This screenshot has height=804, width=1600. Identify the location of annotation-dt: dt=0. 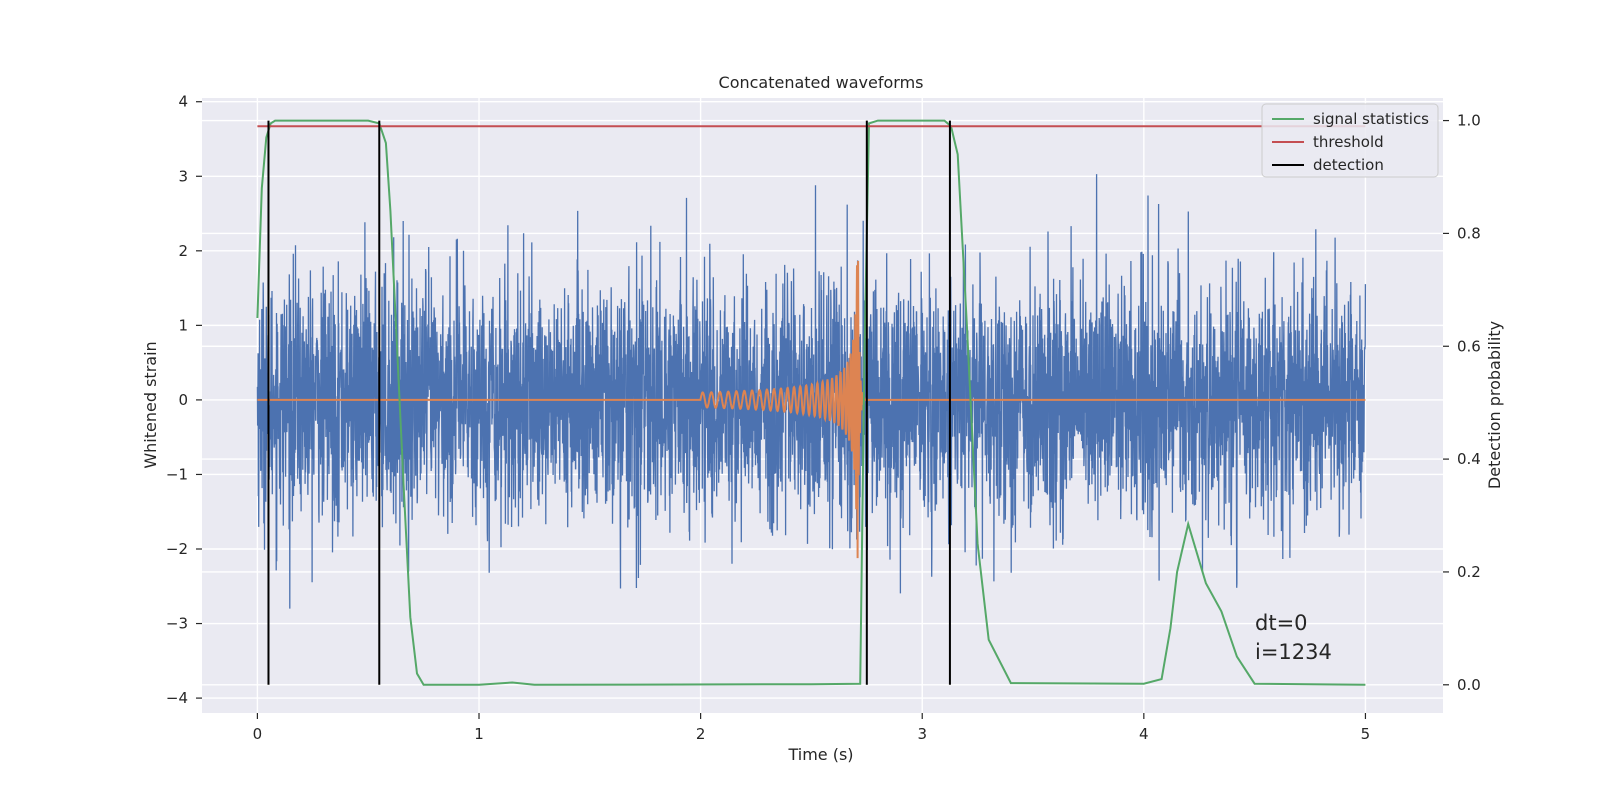
(1281, 623).